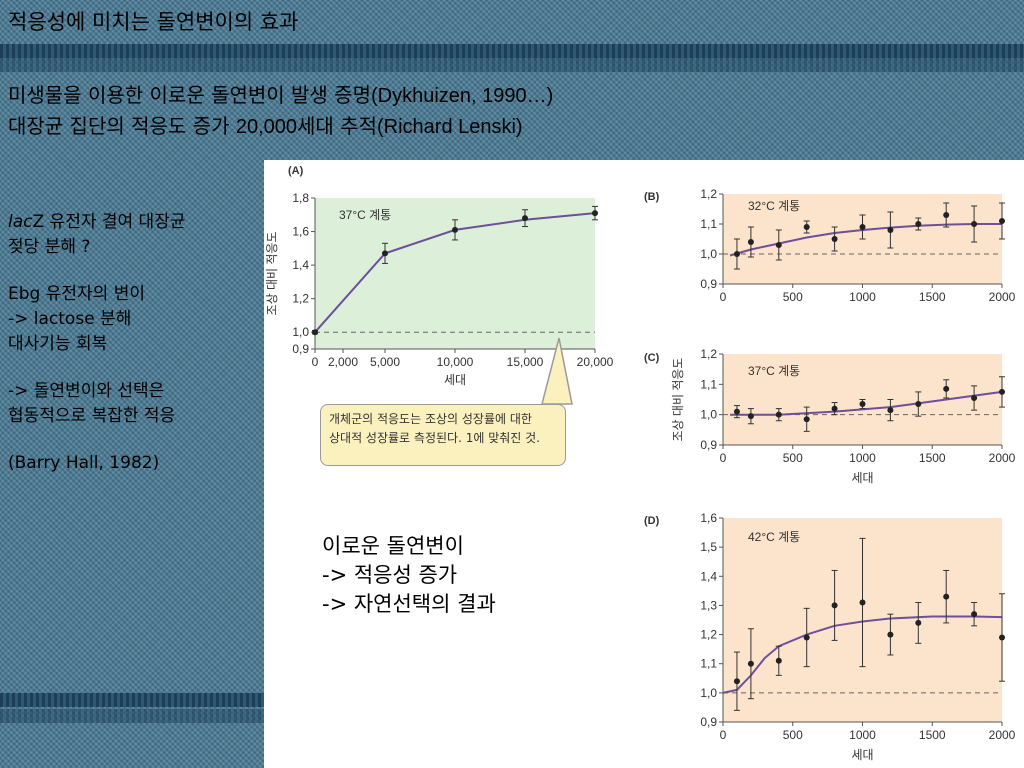  What do you see at coordinates (135, 404) in the screenshot?
I see `selection-paragraph: -> 돌연변이와 선택은 협동적으로 복잡한 적응` at bounding box center [135, 404].